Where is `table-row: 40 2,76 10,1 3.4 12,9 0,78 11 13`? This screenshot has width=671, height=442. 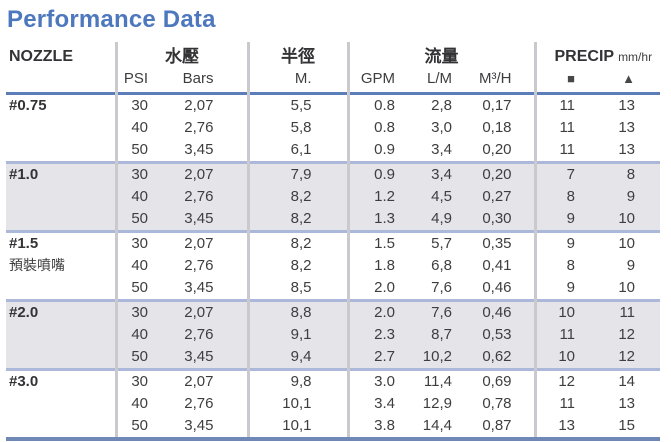 table-row: 40 2,76 10,1 3.4 12,9 0,78 11 13 is located at coordinates (333, 404).